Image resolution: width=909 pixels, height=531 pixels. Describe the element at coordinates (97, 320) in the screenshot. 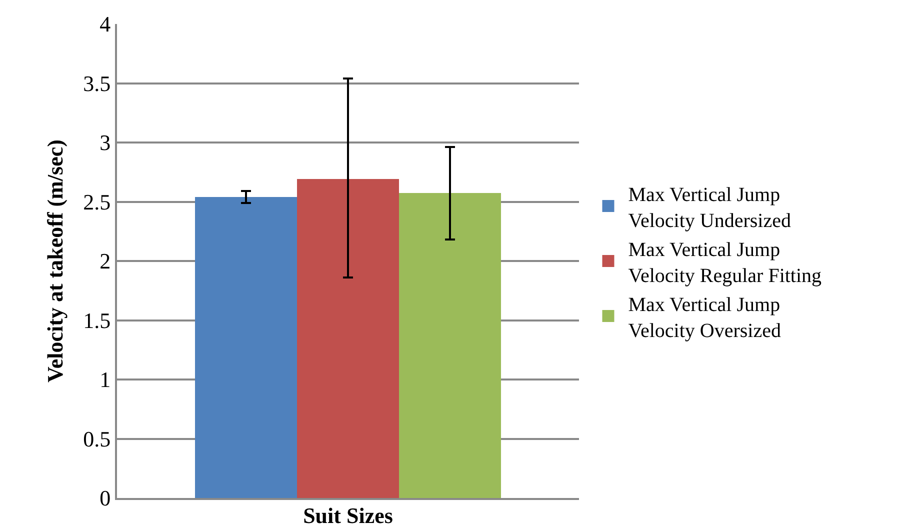

I see `y-tick-label: 1.5` at that location.